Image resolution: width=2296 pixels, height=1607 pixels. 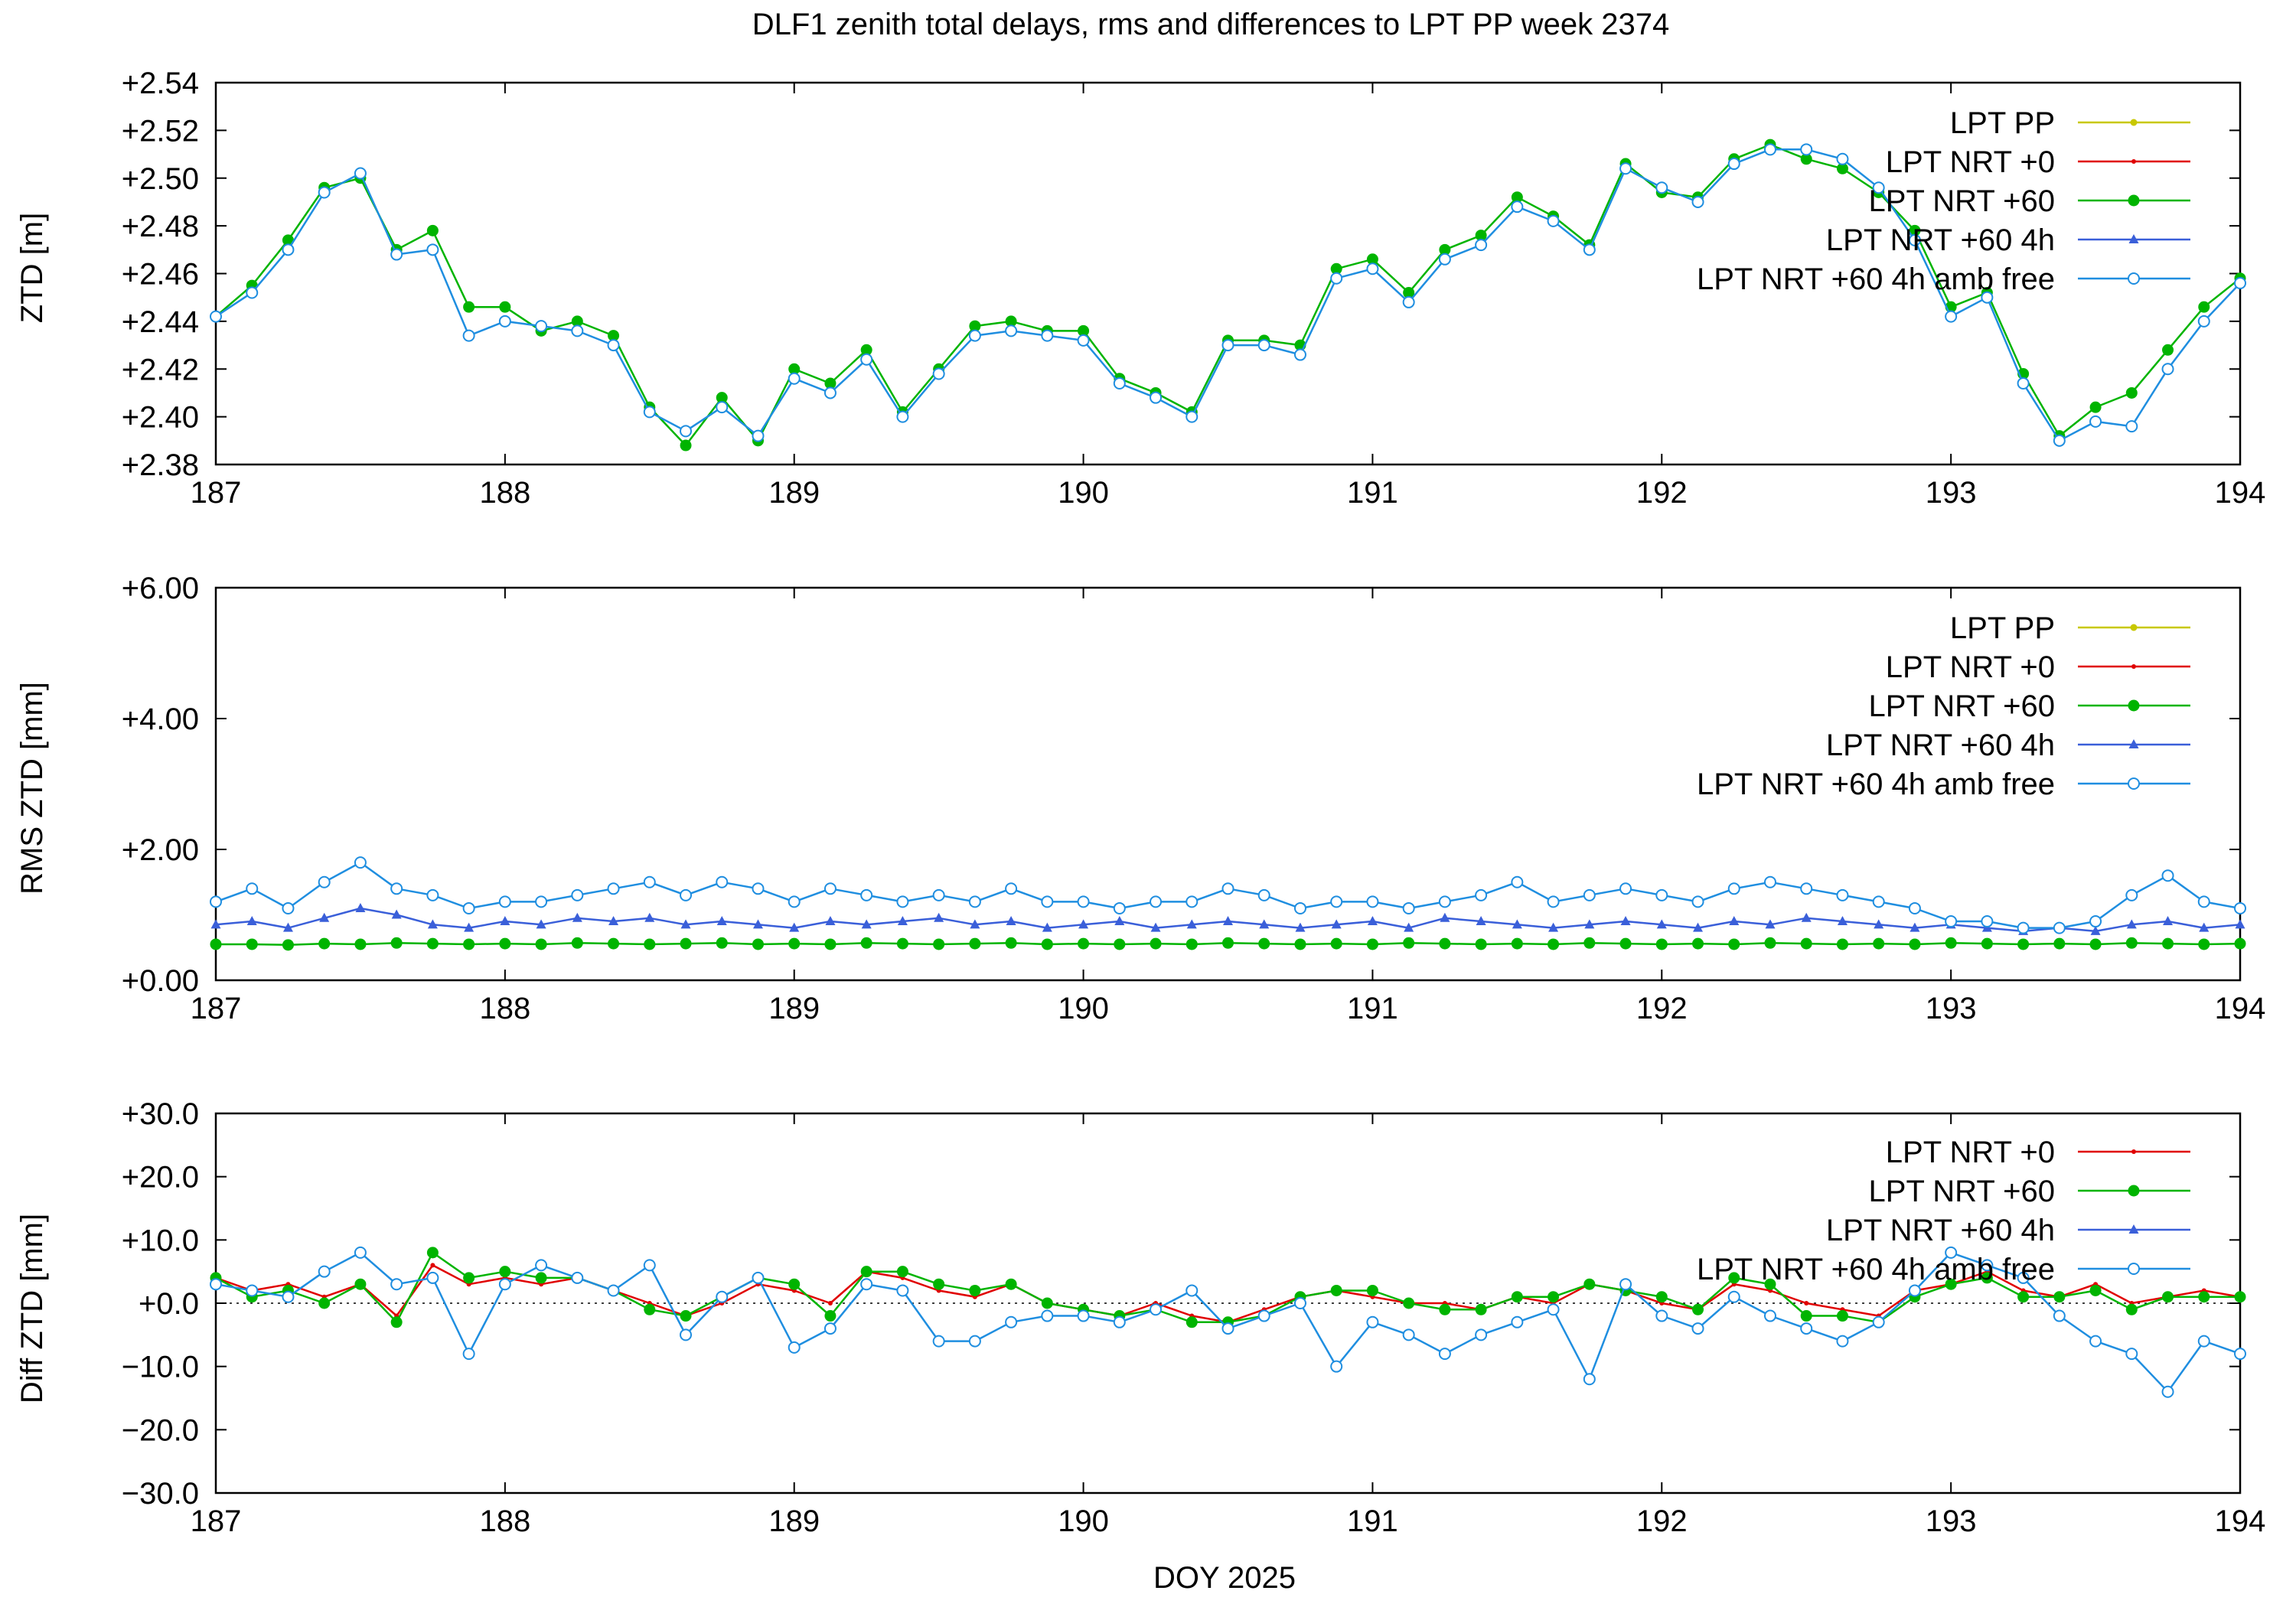 What do you see at coordinates (1083, 1008) in the screenshot?
I see `rms-xtick-label: 190` at bounding box center [1083, 1008].